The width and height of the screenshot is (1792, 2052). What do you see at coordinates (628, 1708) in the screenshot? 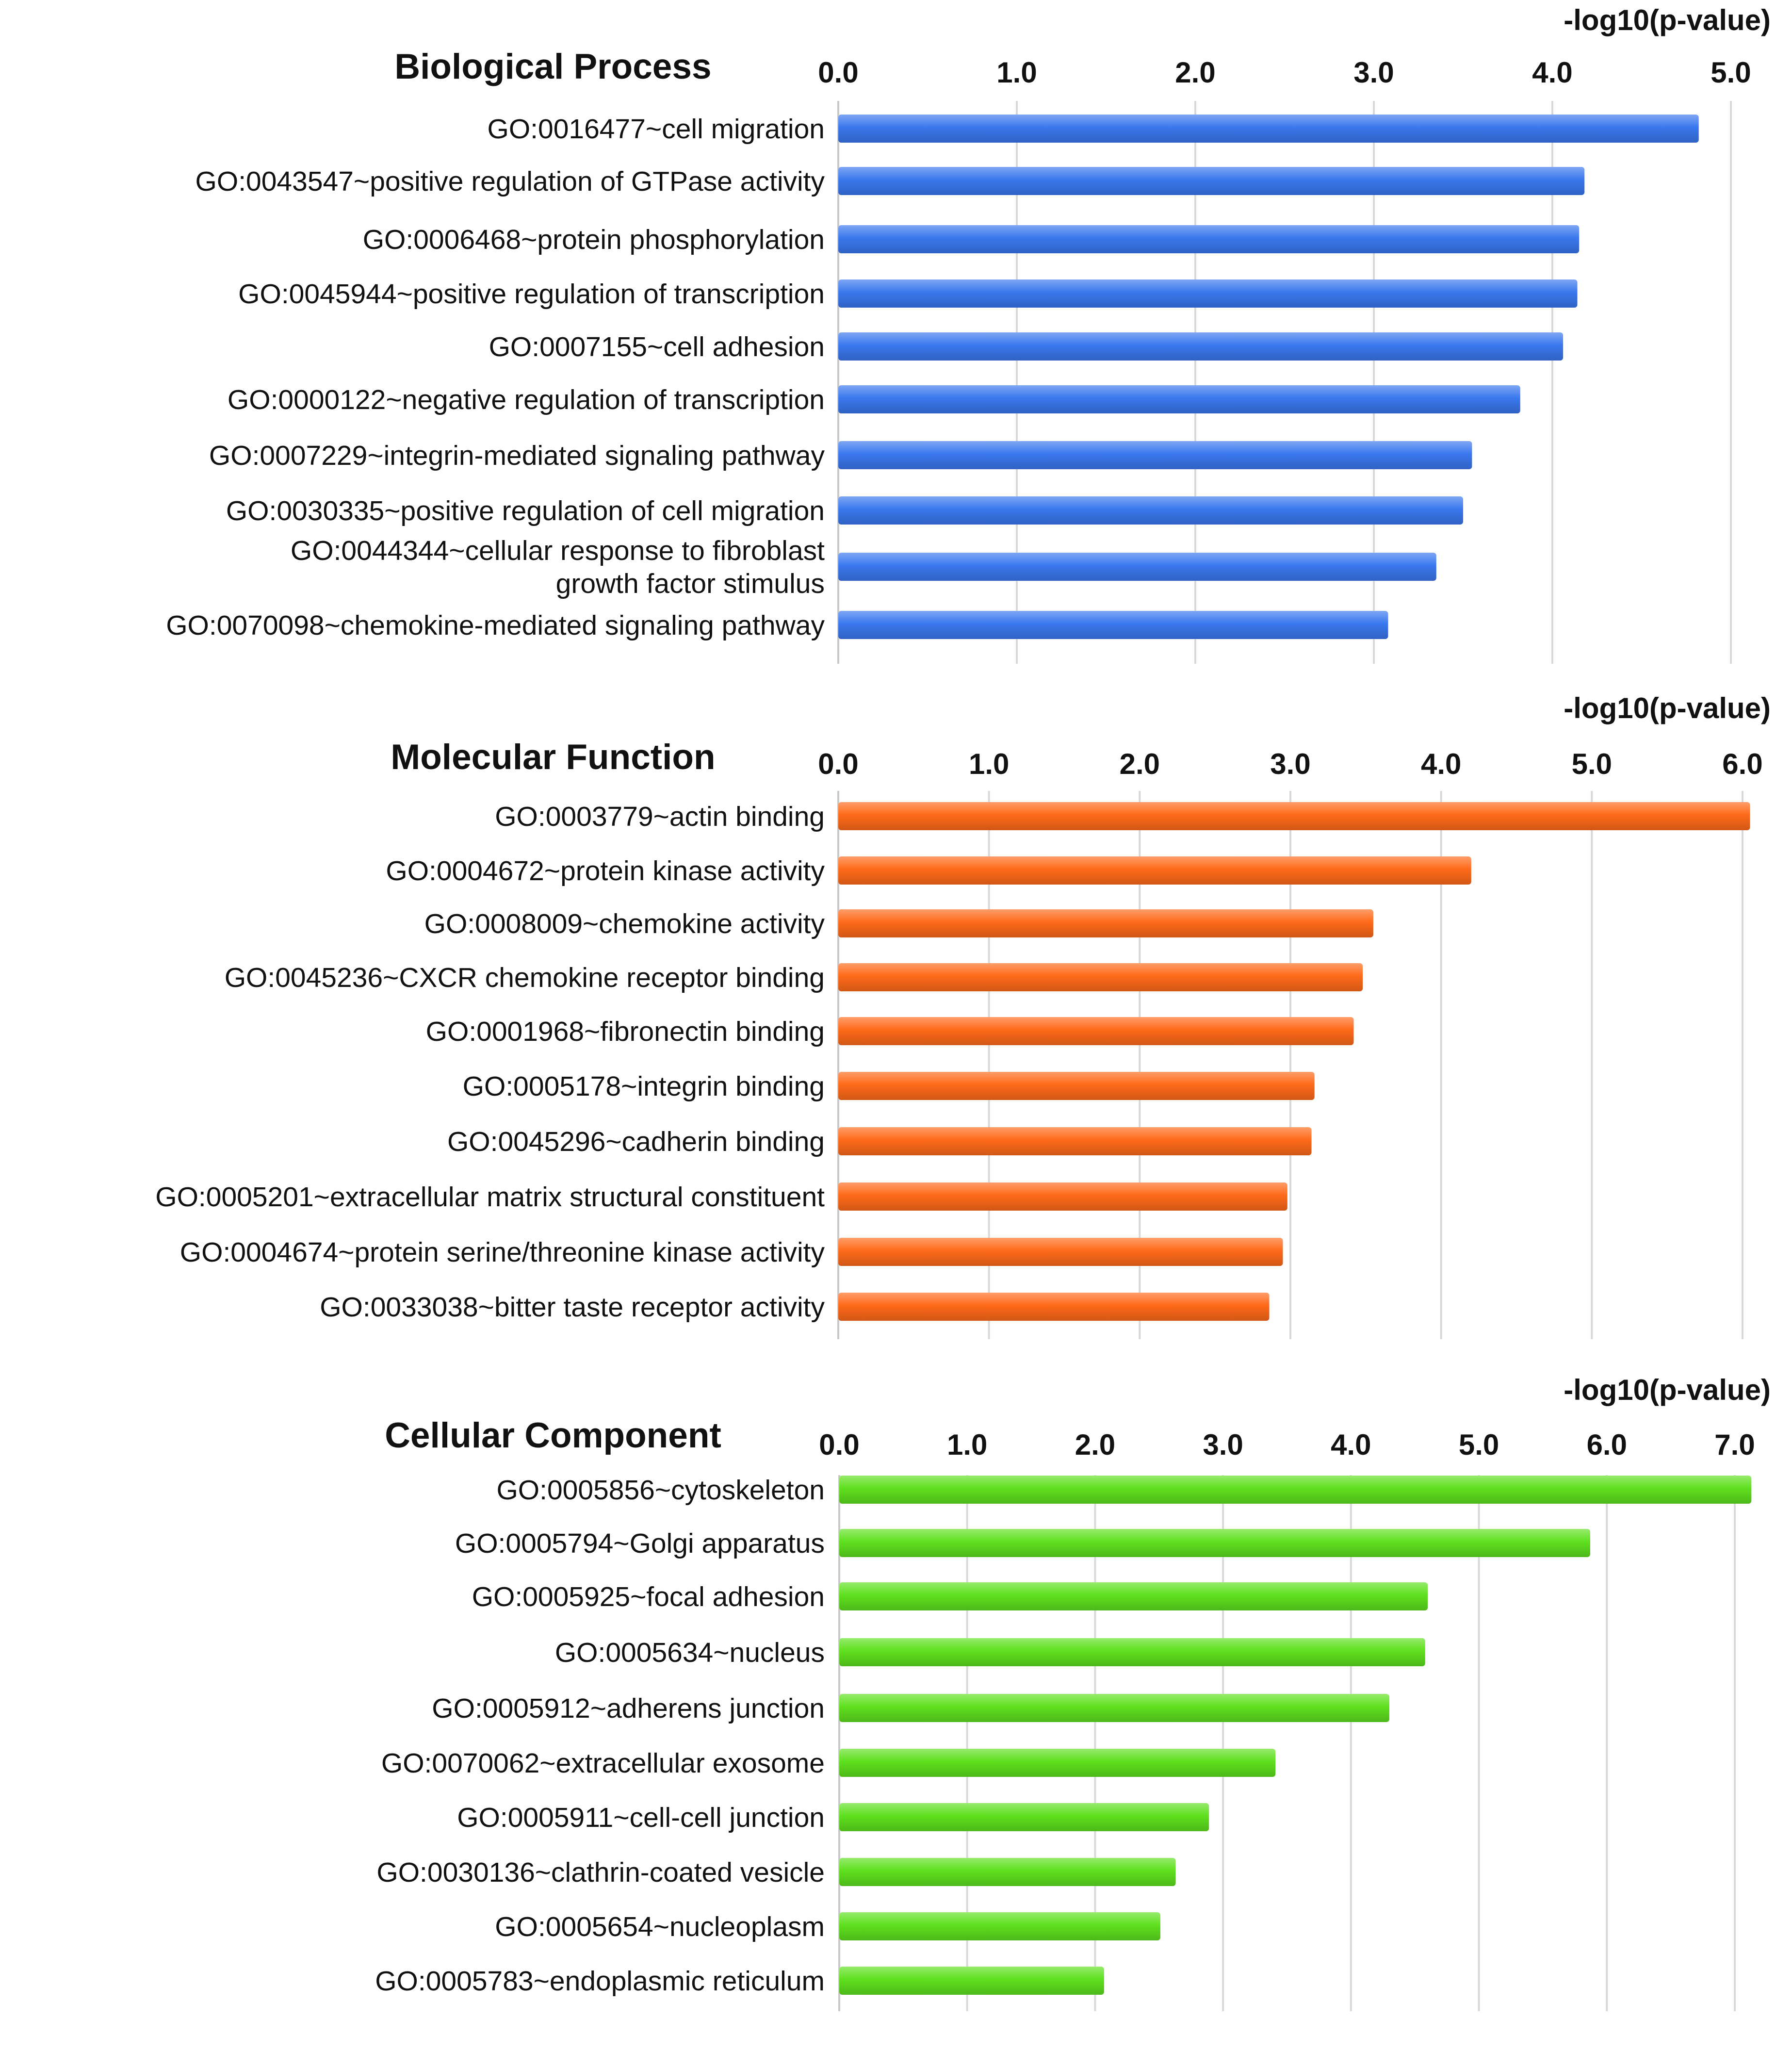
I see `category-label: GO:0005912~adherens junction` at bounding box center [628, 1708].